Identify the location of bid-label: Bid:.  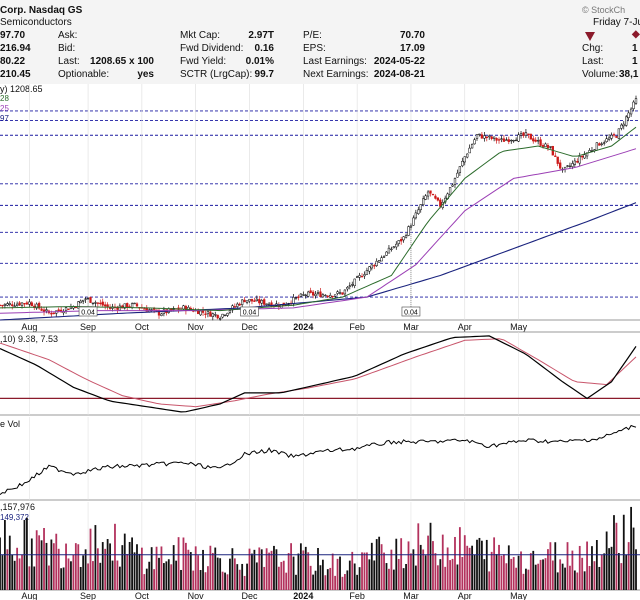
(67, 48).